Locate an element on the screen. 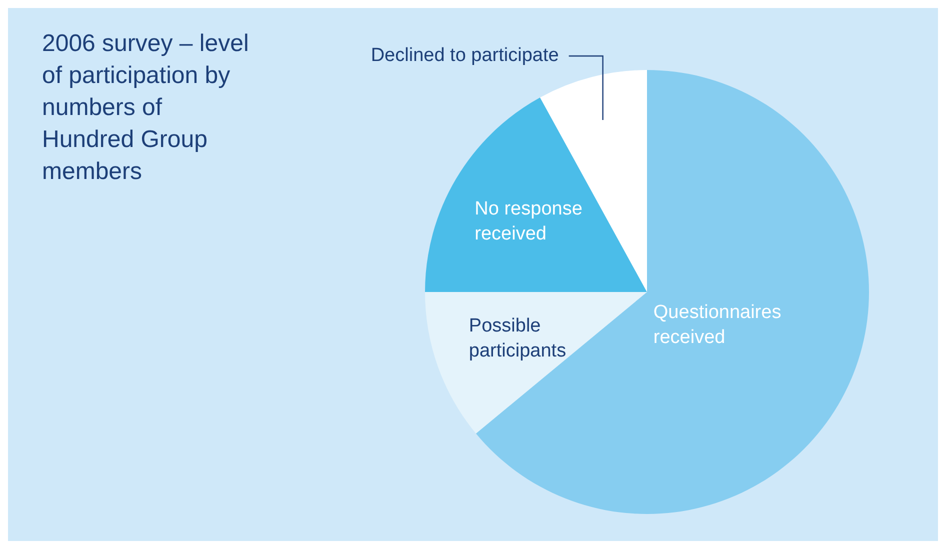 This screenshot has width=942, height=547. text: 2006 survey – level of participation by numbers of Hundred Group members is located at coordinates (146, 108).